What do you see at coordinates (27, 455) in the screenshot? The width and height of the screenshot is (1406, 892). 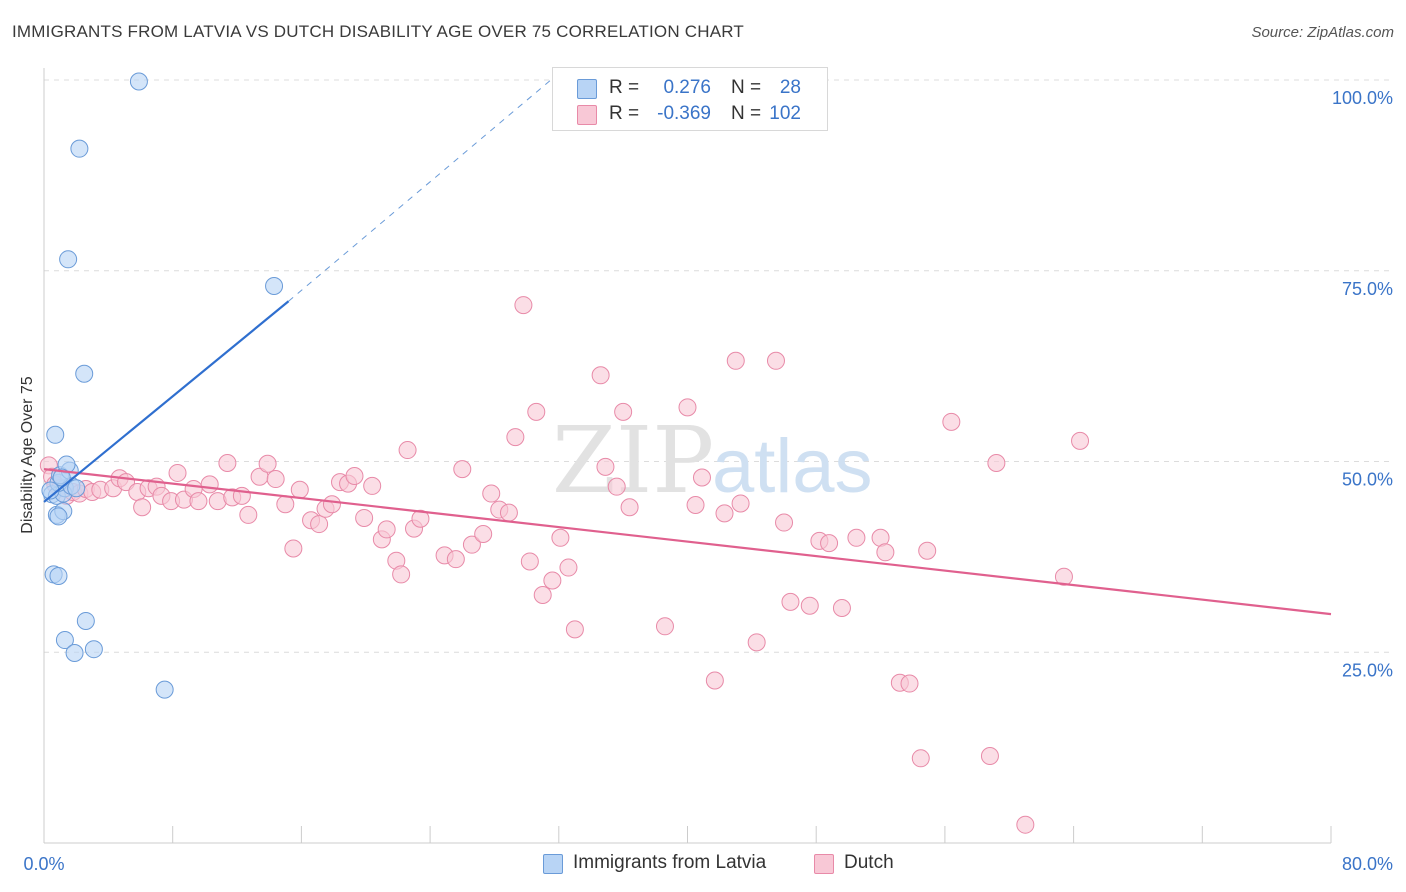 I see `y-axis-title: Disability Age Over 75` at bounding box center [27, 455].